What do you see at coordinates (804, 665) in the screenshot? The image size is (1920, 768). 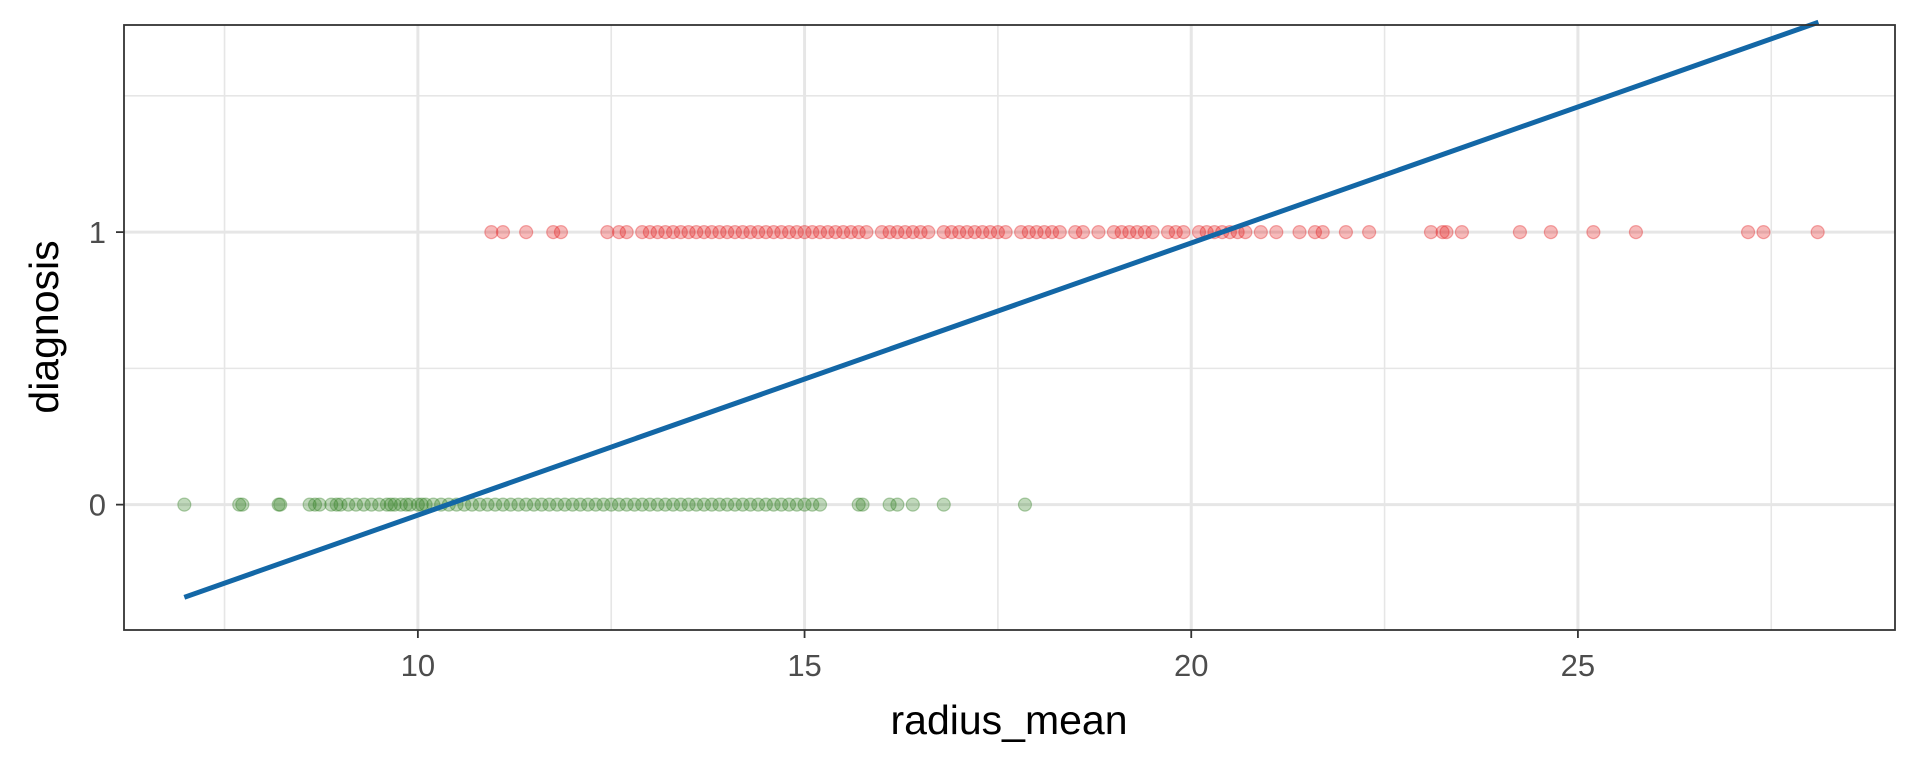 I see `x-tick-label: 15` at bounding box center [804, 665].